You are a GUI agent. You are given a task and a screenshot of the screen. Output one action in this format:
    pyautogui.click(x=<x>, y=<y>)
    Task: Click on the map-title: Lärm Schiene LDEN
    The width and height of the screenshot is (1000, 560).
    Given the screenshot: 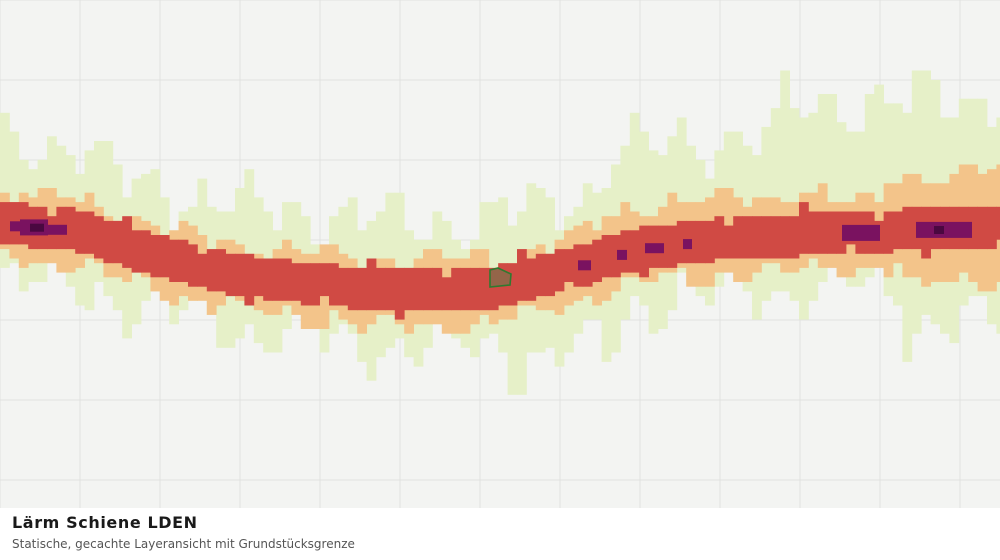 What is the action you would take?
    pyautogui.click(x=105, y=522)
    